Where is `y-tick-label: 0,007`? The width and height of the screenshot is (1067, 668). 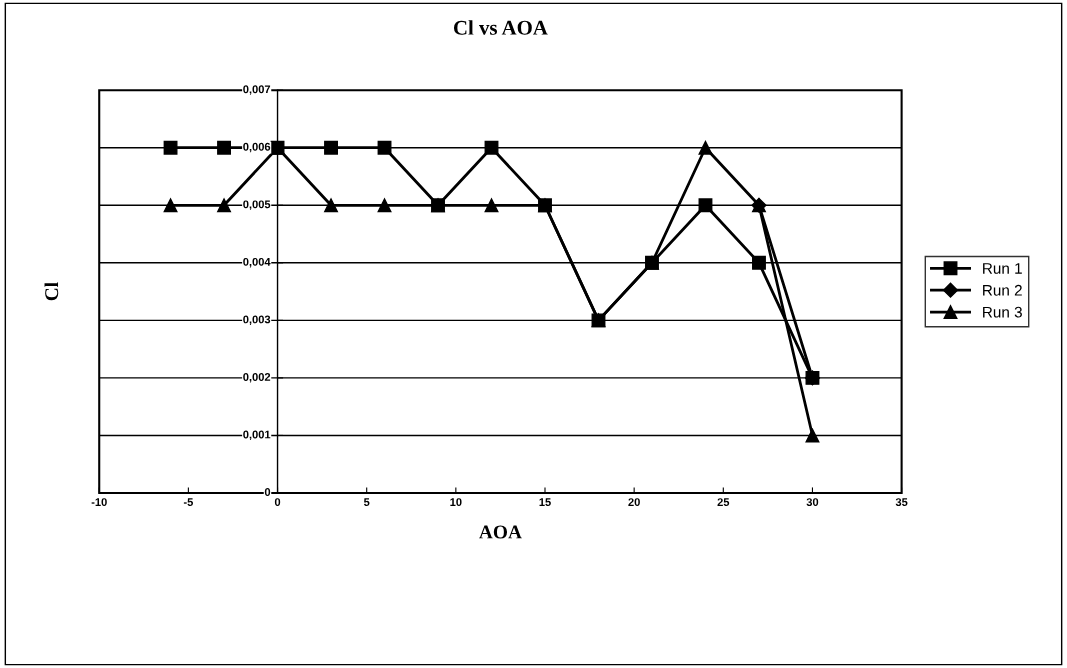 y-tick-label: 0,007 is located at coordinates (257, 90).